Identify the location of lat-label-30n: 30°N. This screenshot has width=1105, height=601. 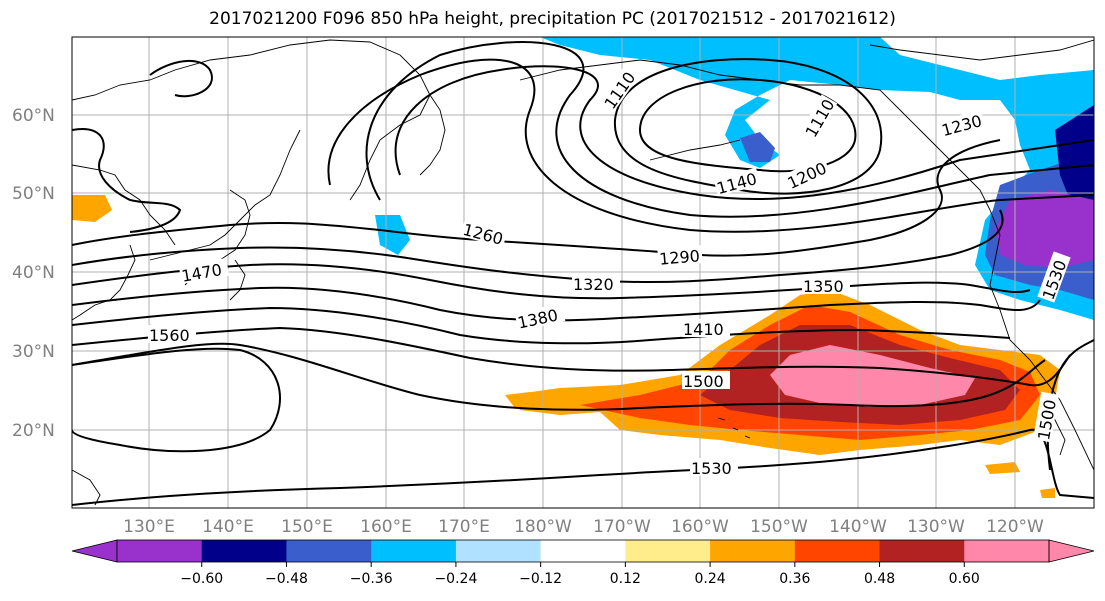
(33, 352).